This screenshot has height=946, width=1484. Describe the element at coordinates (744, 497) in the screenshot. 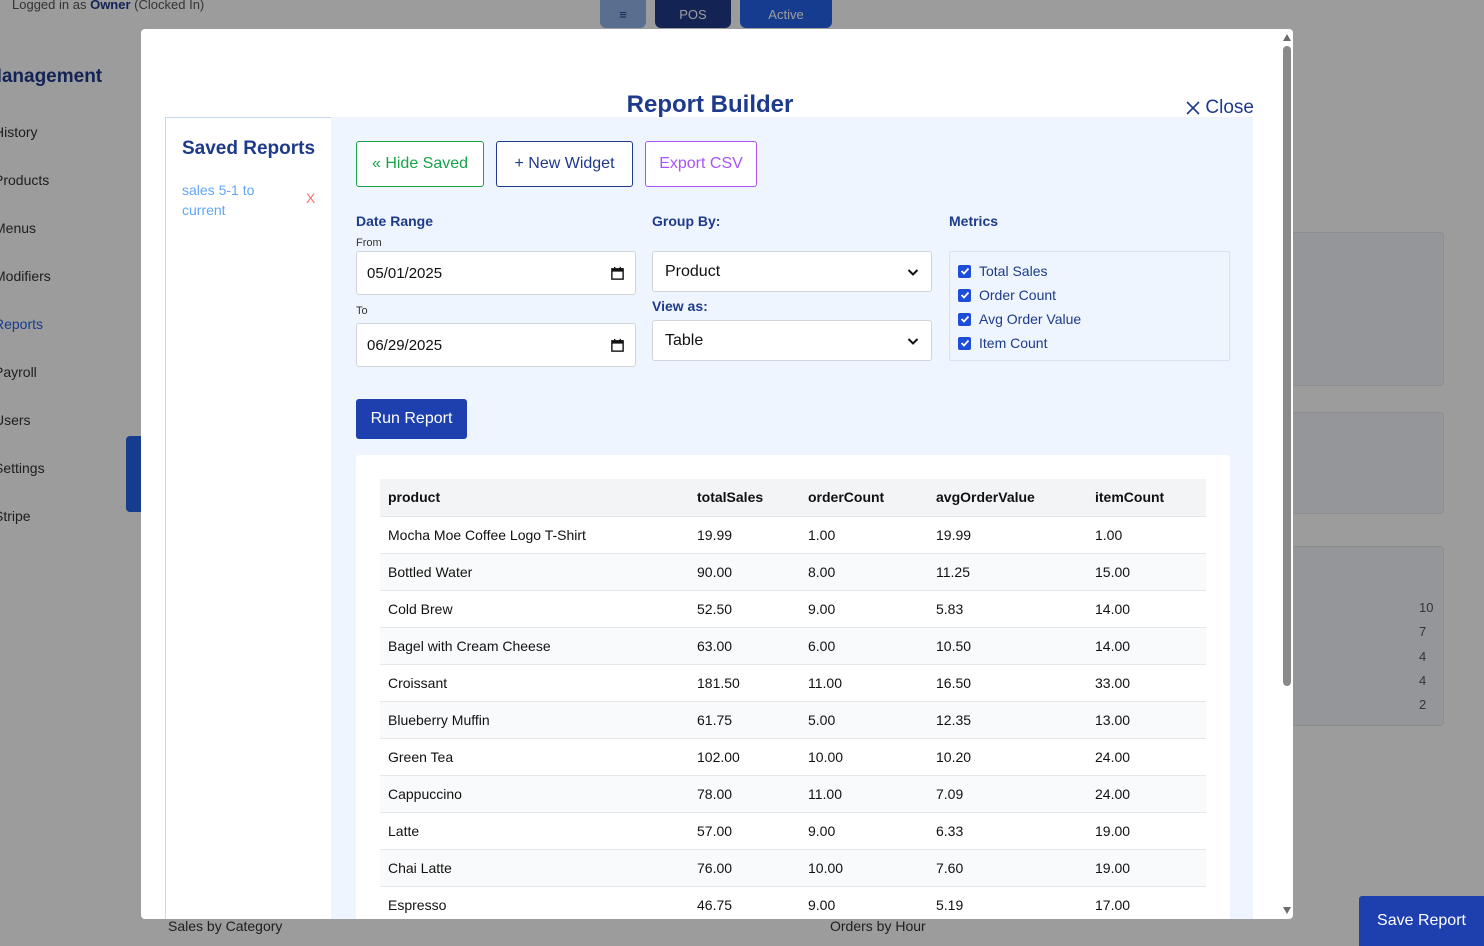

I see `column-header: totalSales` at that location.